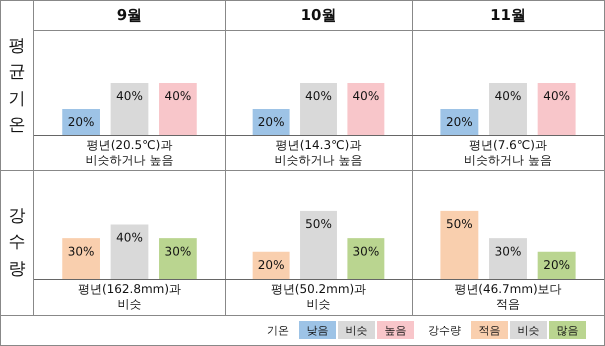 The height and width of the screenshot is (346, 605). Describe the element at coordinates (444, 330) in the screenshot. I see `legend-title: 강수량` at that location.